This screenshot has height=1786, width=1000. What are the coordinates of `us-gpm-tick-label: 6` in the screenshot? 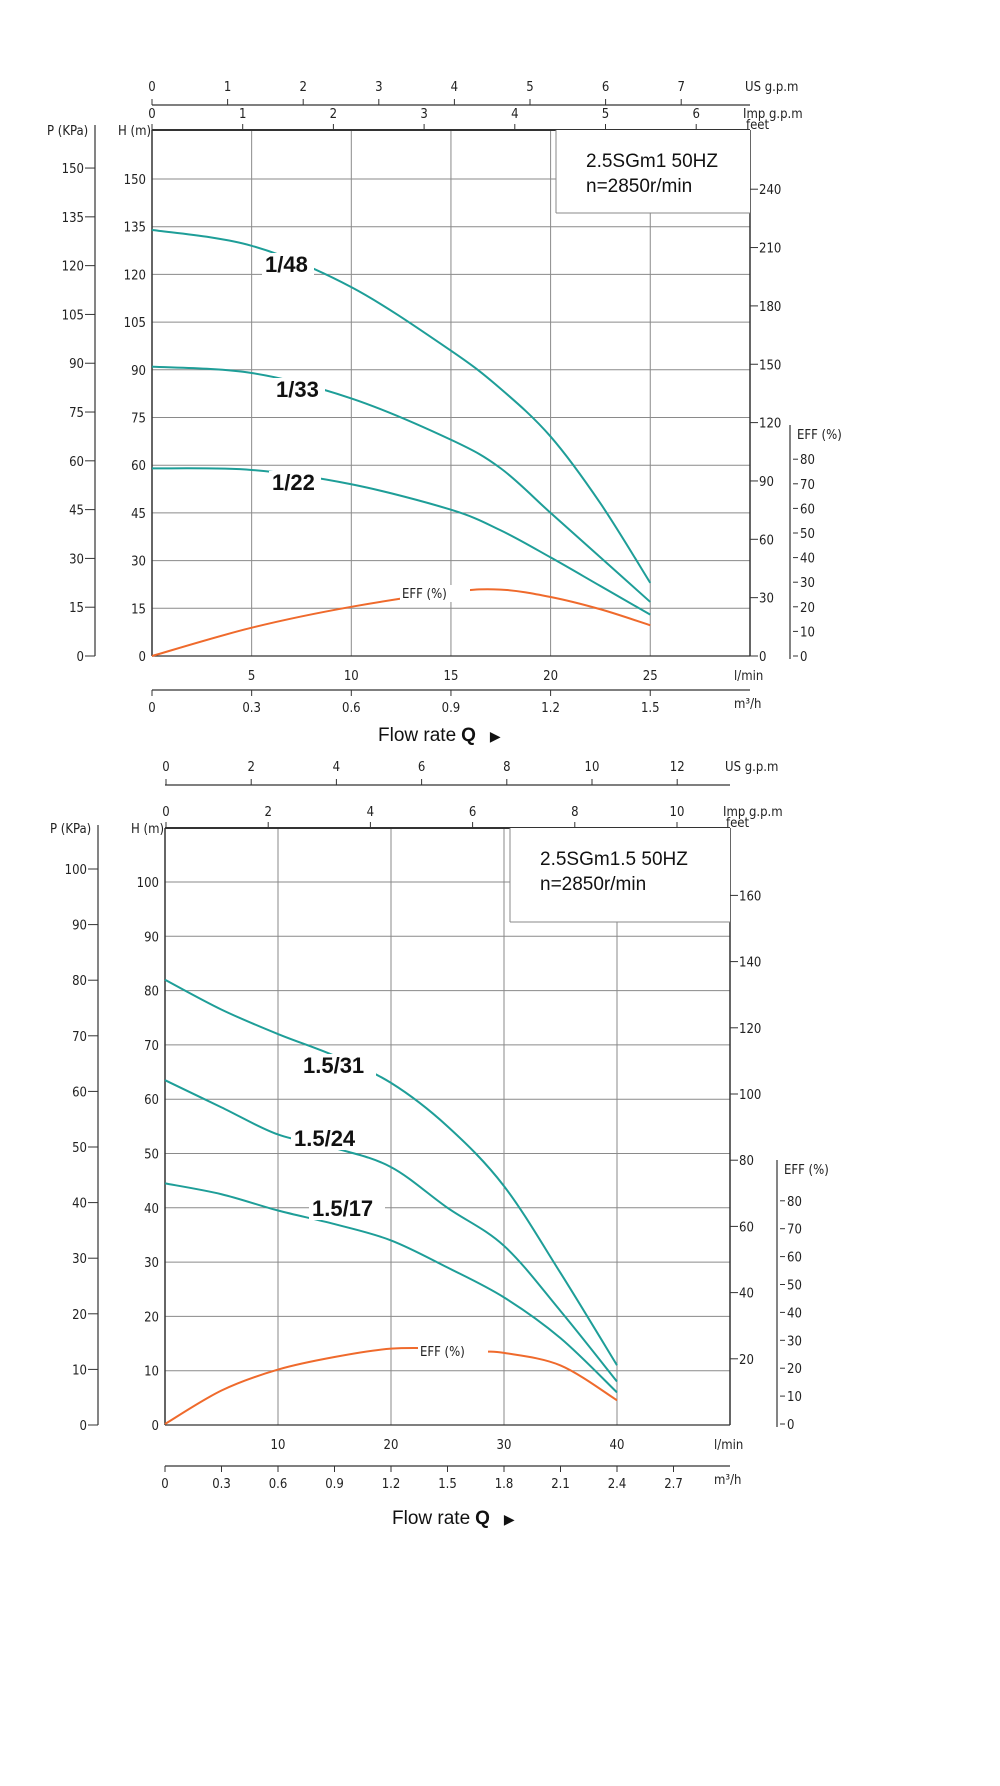 It's located at (421, 767).